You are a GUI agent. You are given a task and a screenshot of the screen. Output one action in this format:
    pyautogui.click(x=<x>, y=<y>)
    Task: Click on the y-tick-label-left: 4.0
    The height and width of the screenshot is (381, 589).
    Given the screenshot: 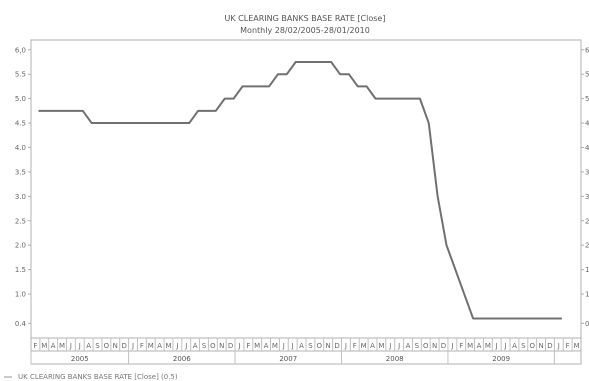 What is the action you would take?
    pyautogui.click(x=20, y=148)
    